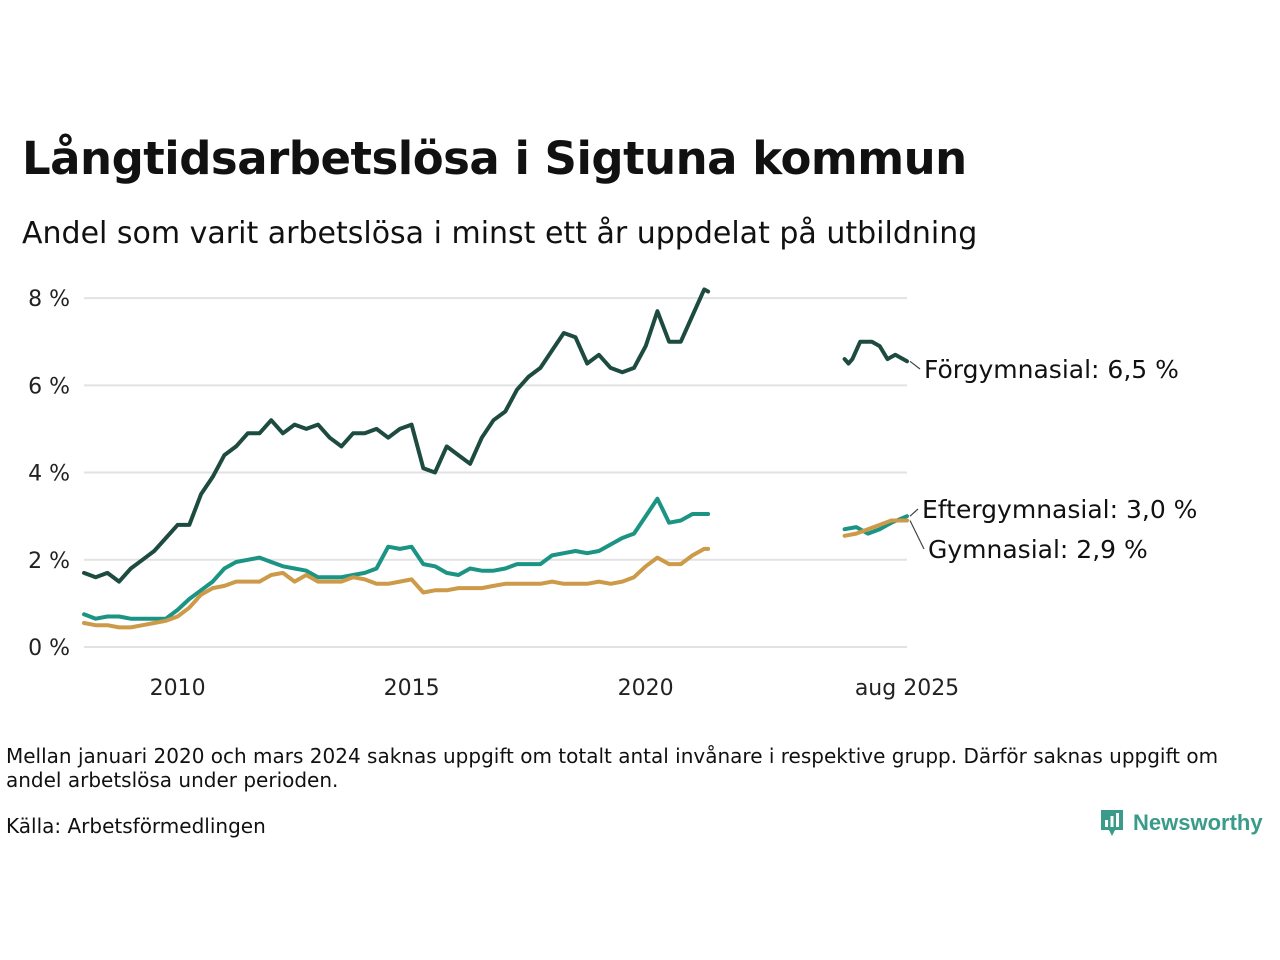 The width and height of the screenshot is (1280, 960). What do you see at coordinates (136, 826) in the screenshot?
I see `source-note: Källa: Arbetsförmedlingen` at bounding box center [136, 826].